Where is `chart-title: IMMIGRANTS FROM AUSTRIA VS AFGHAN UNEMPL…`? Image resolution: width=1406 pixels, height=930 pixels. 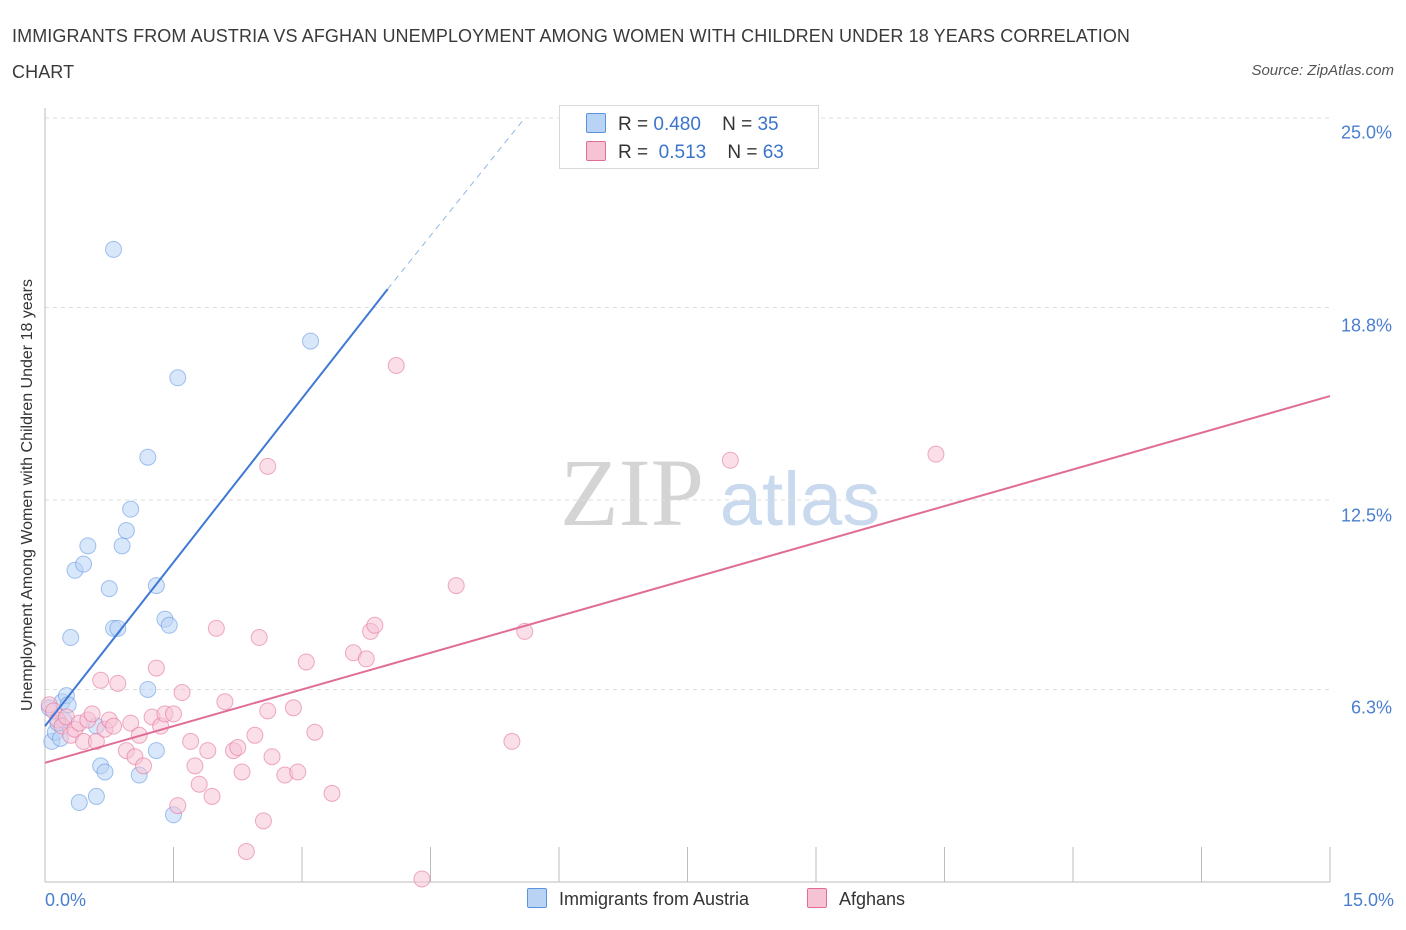
chart-title: IMMIGRANTS FROM AUSTRIA VS AFGHAN UNEMPL… is located at coordinates (571, 54).